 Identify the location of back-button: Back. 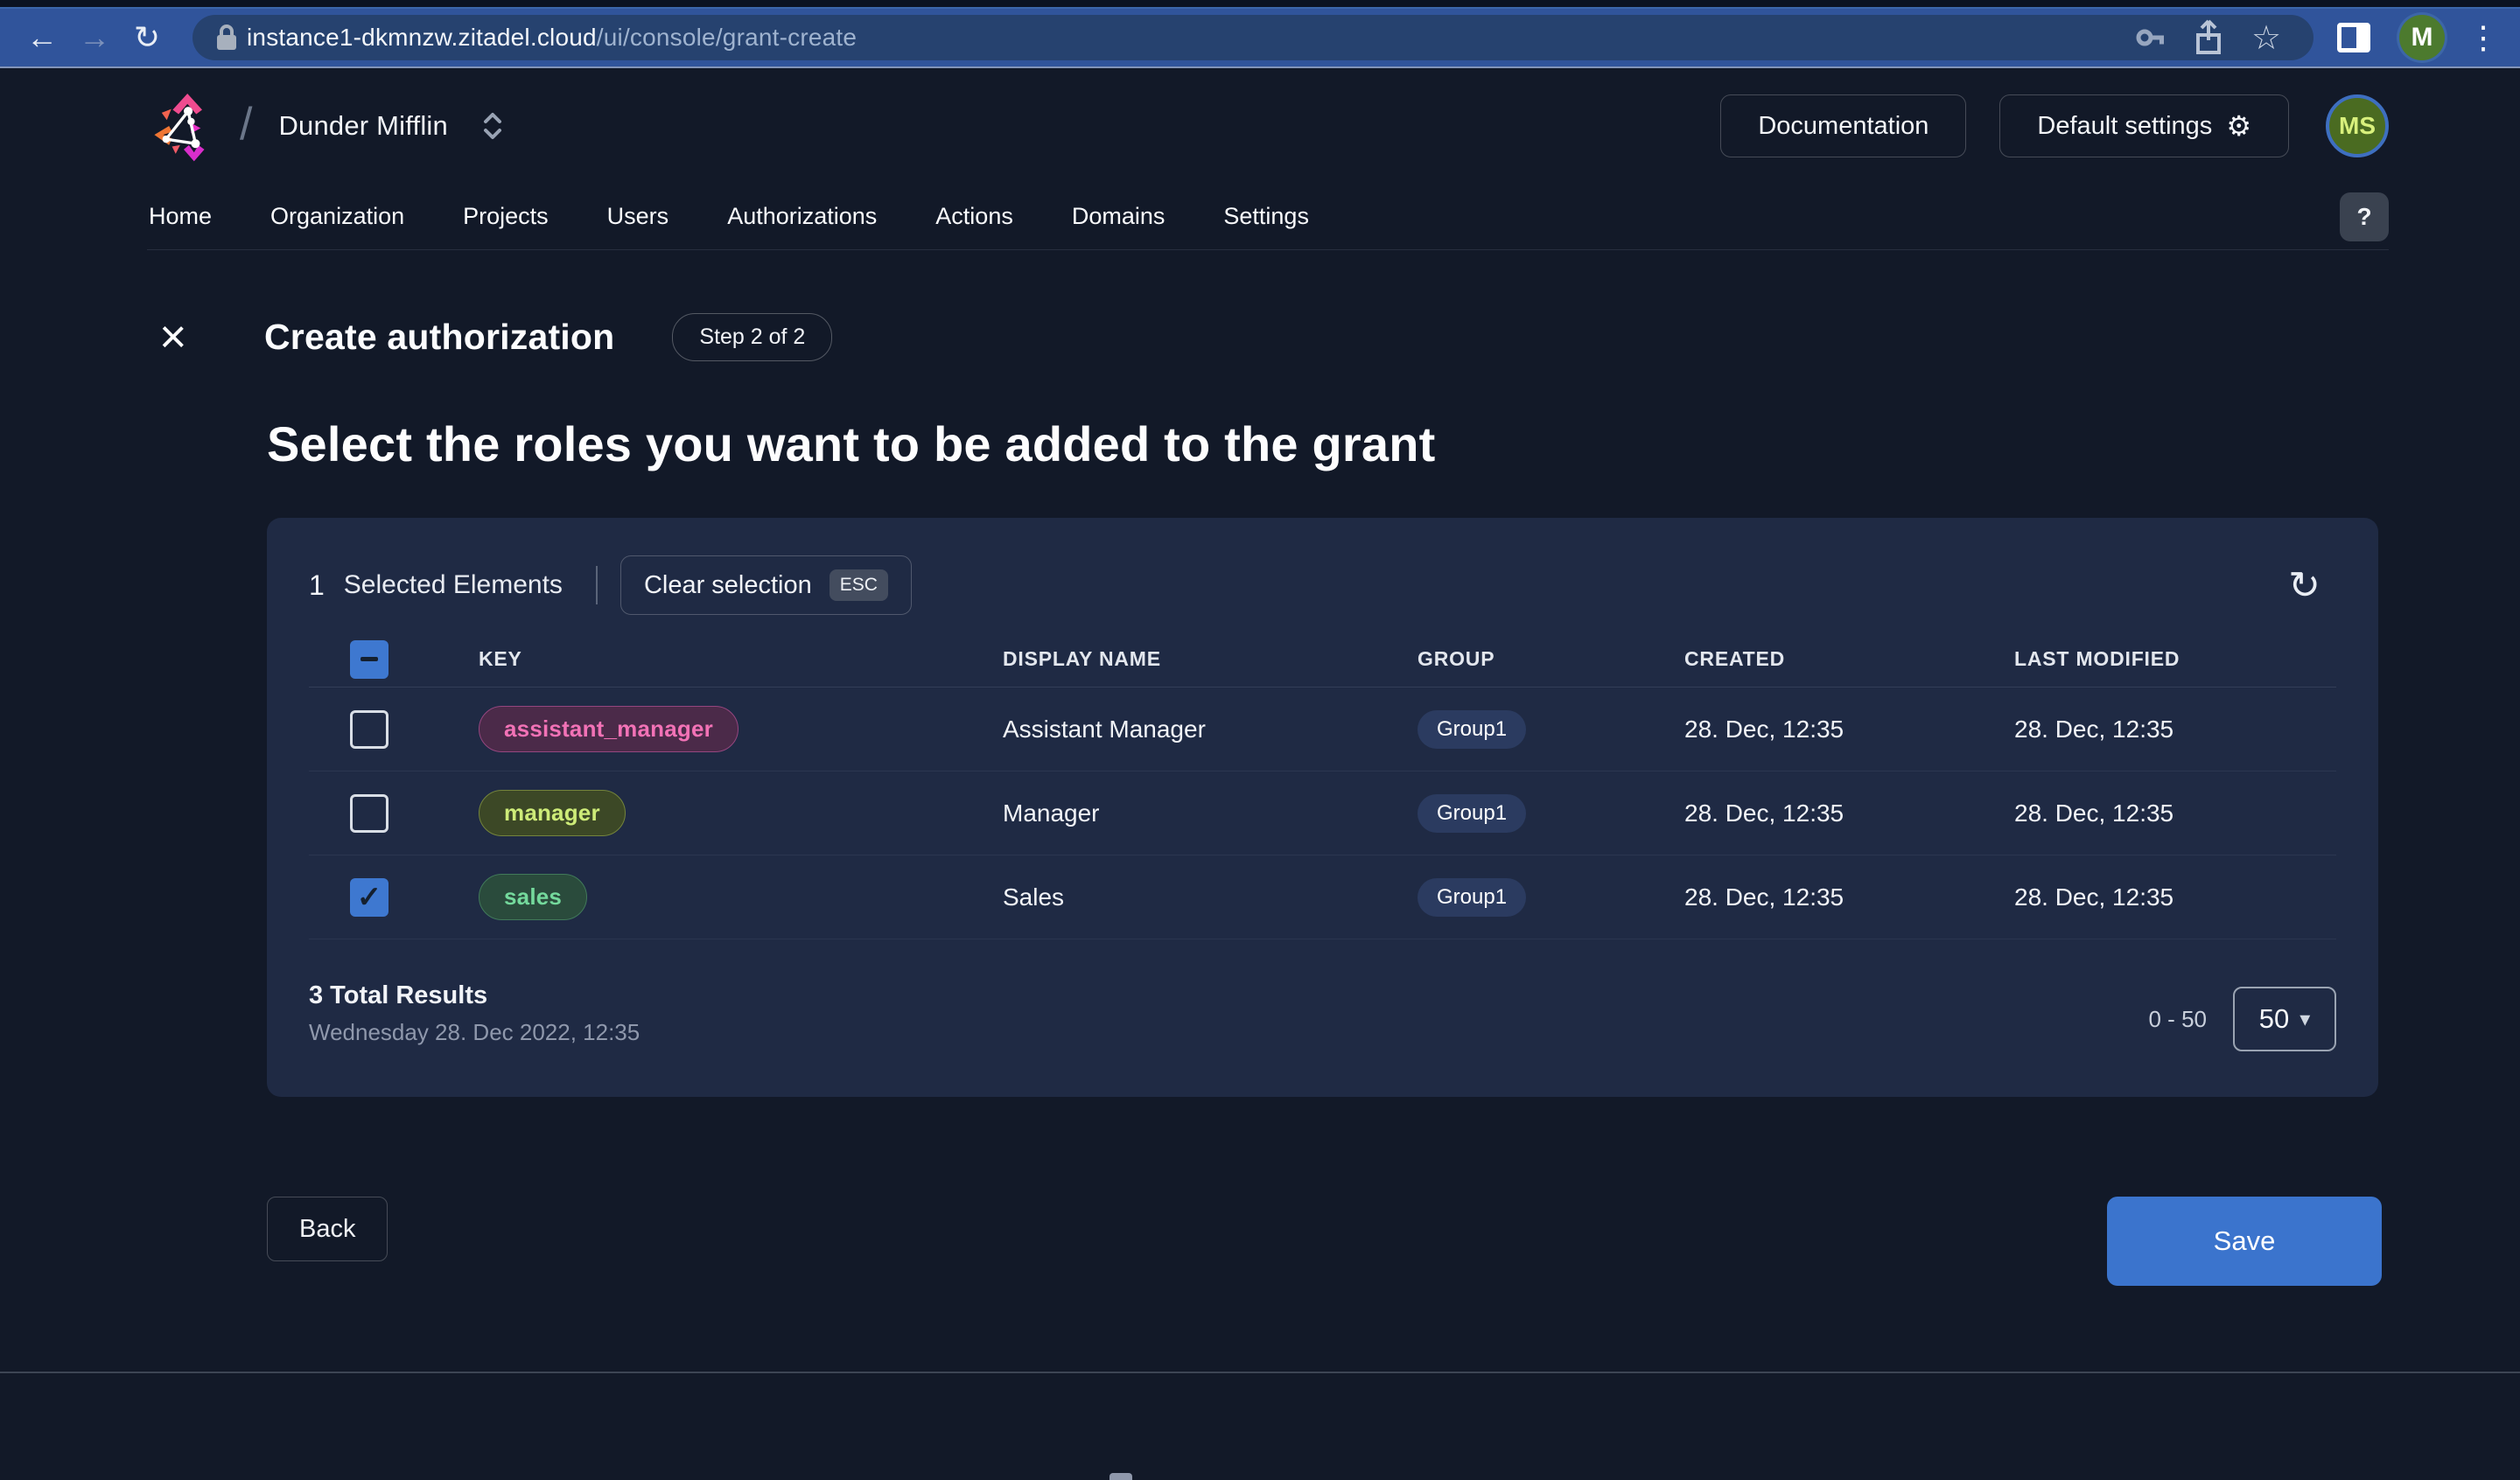
(327, 1229).